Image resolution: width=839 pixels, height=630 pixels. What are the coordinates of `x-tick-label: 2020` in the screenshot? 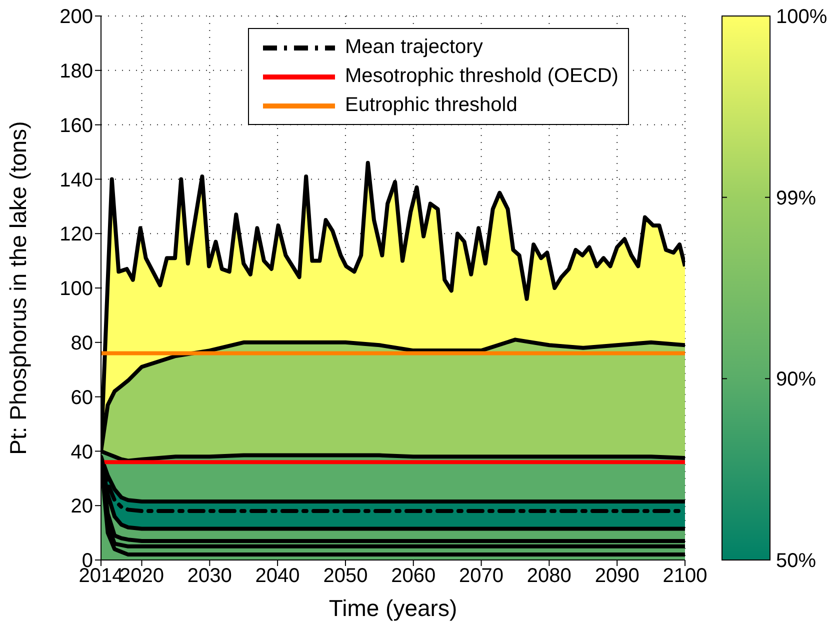 It's located at (141, 576).